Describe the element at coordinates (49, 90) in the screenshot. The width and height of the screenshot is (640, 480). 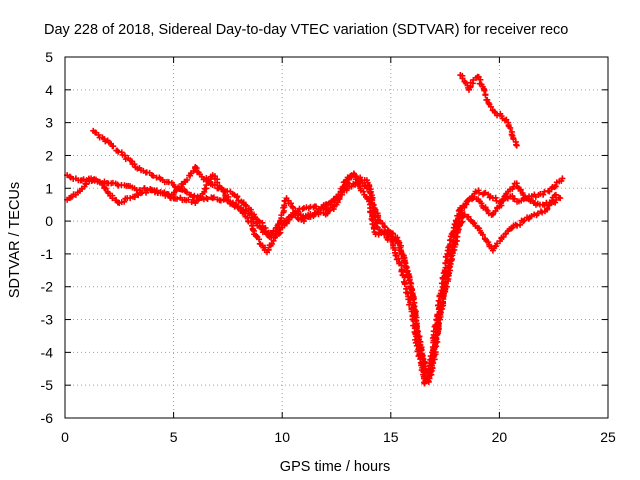
I see `y-tick-label: 4` at that location.